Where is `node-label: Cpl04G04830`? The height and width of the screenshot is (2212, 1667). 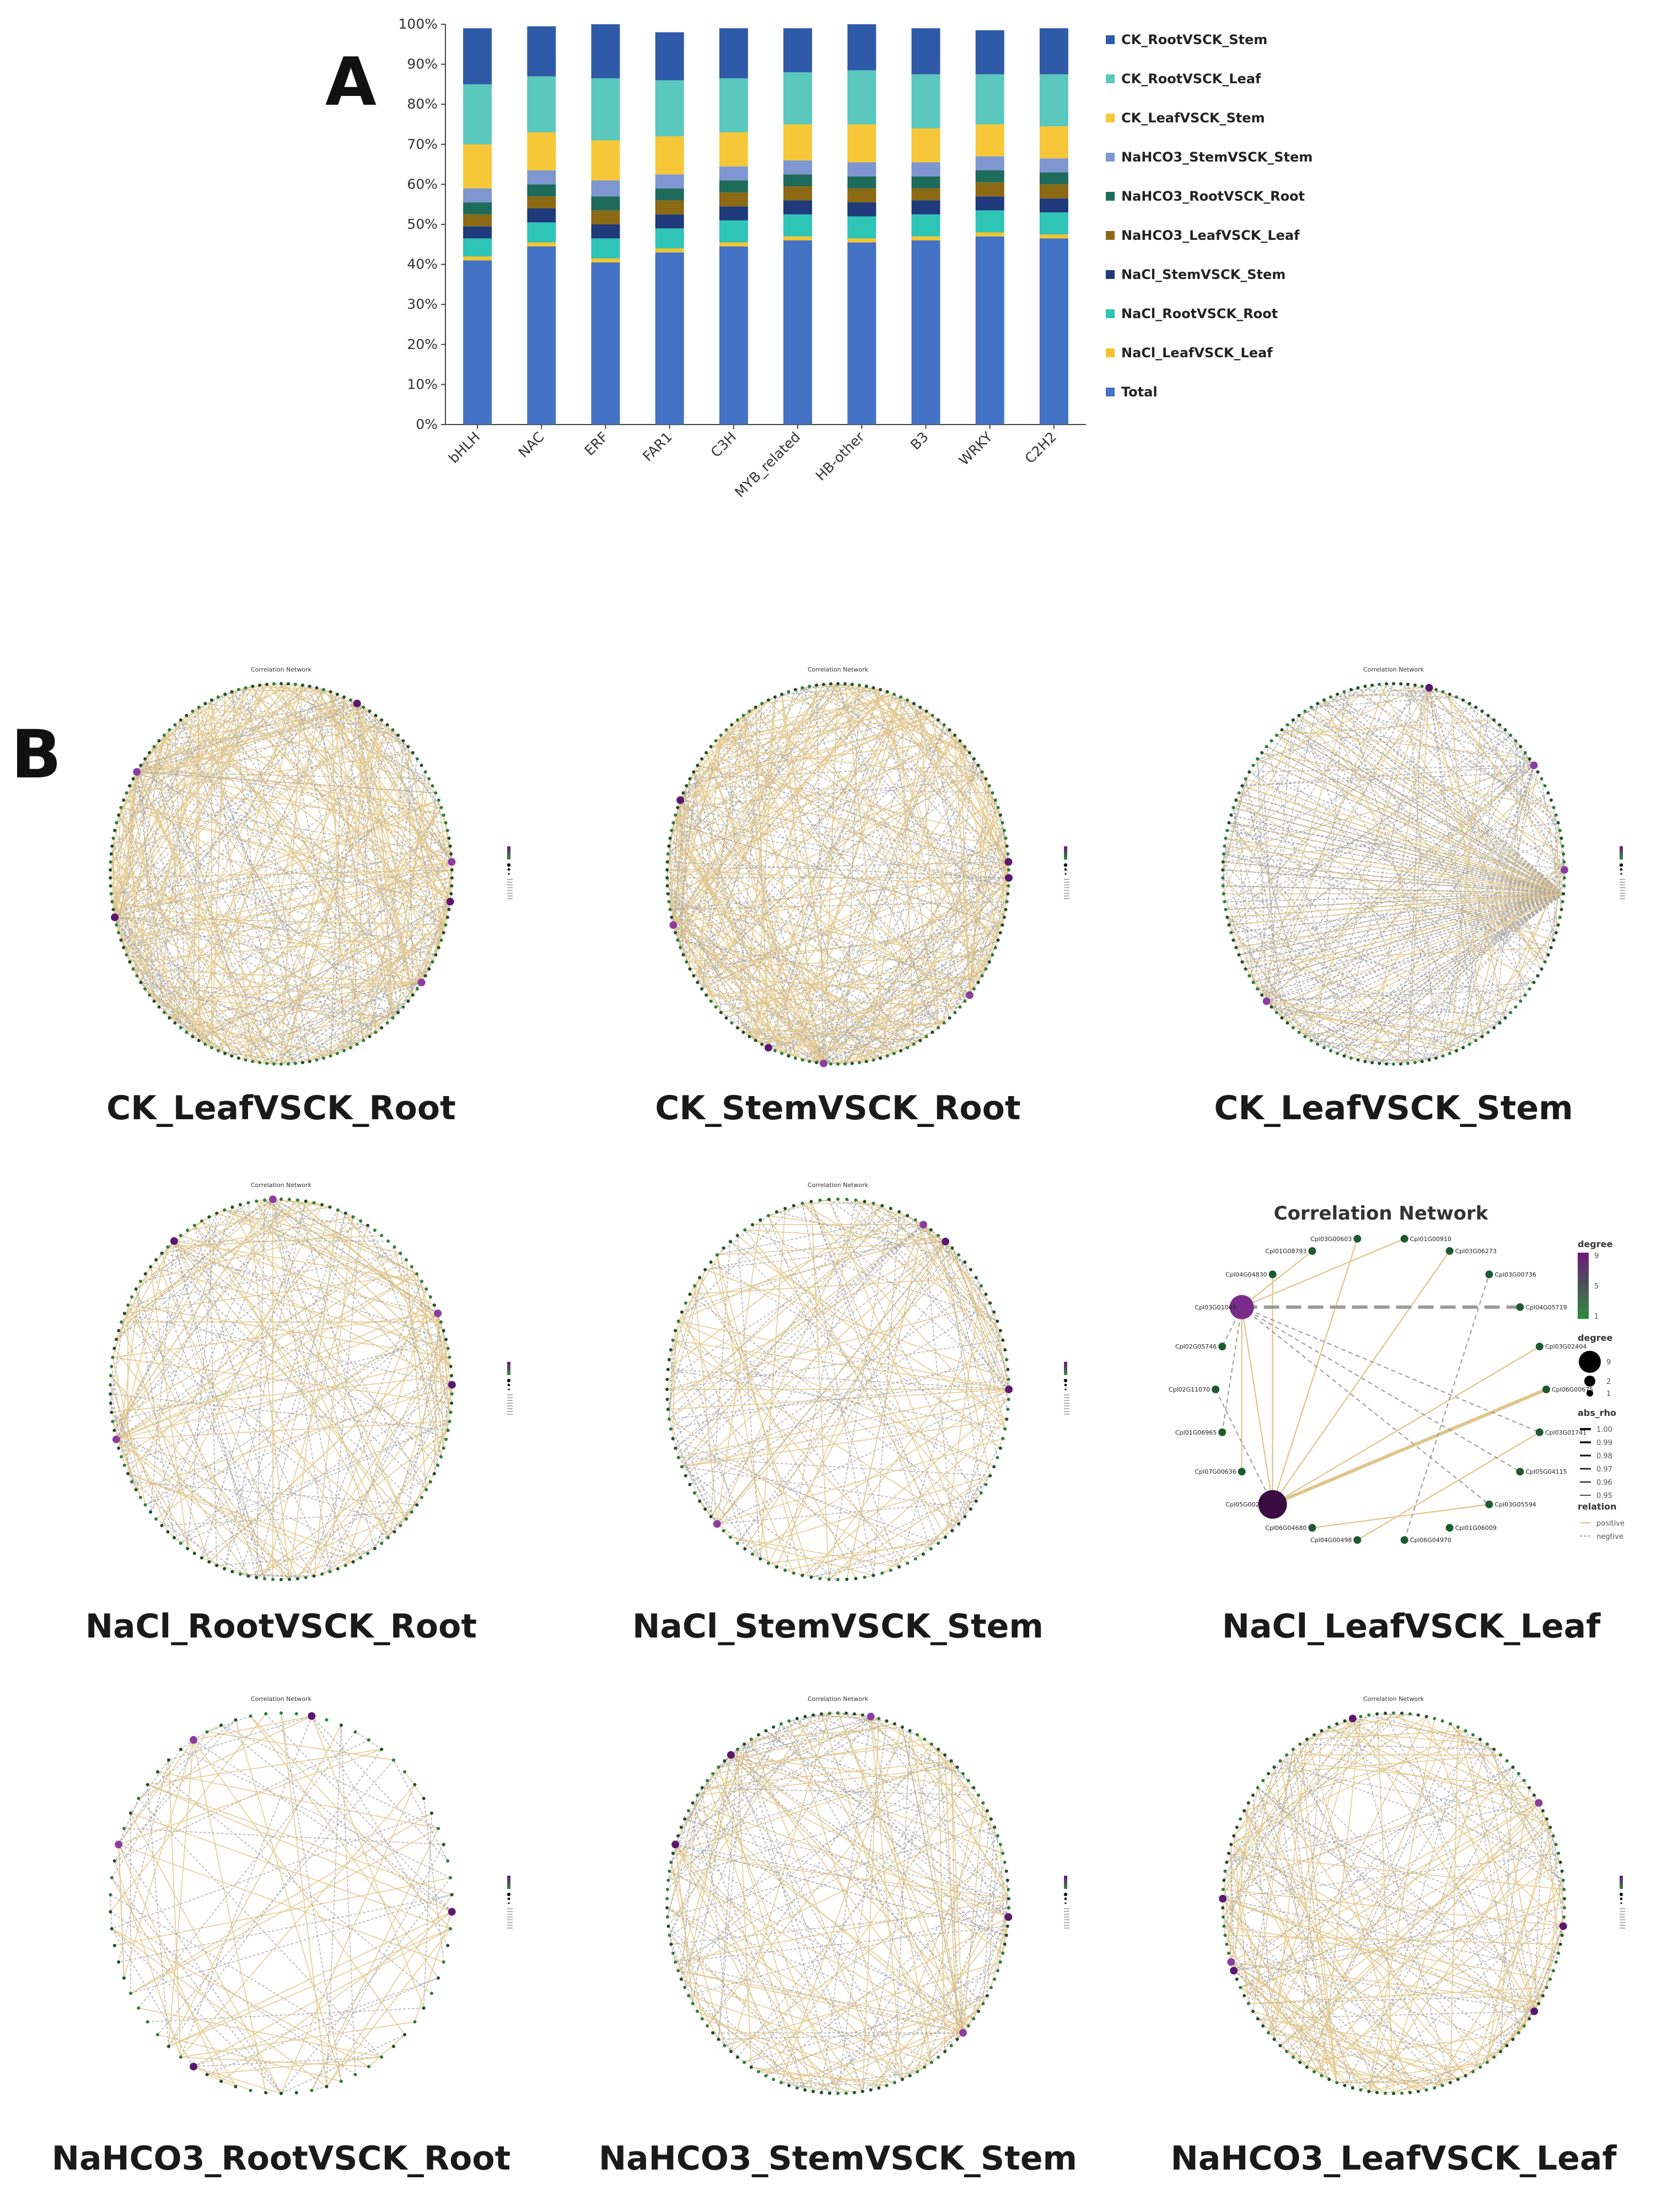
node-label: Cpl04G04830 is located at coordinates (1246, 1274).